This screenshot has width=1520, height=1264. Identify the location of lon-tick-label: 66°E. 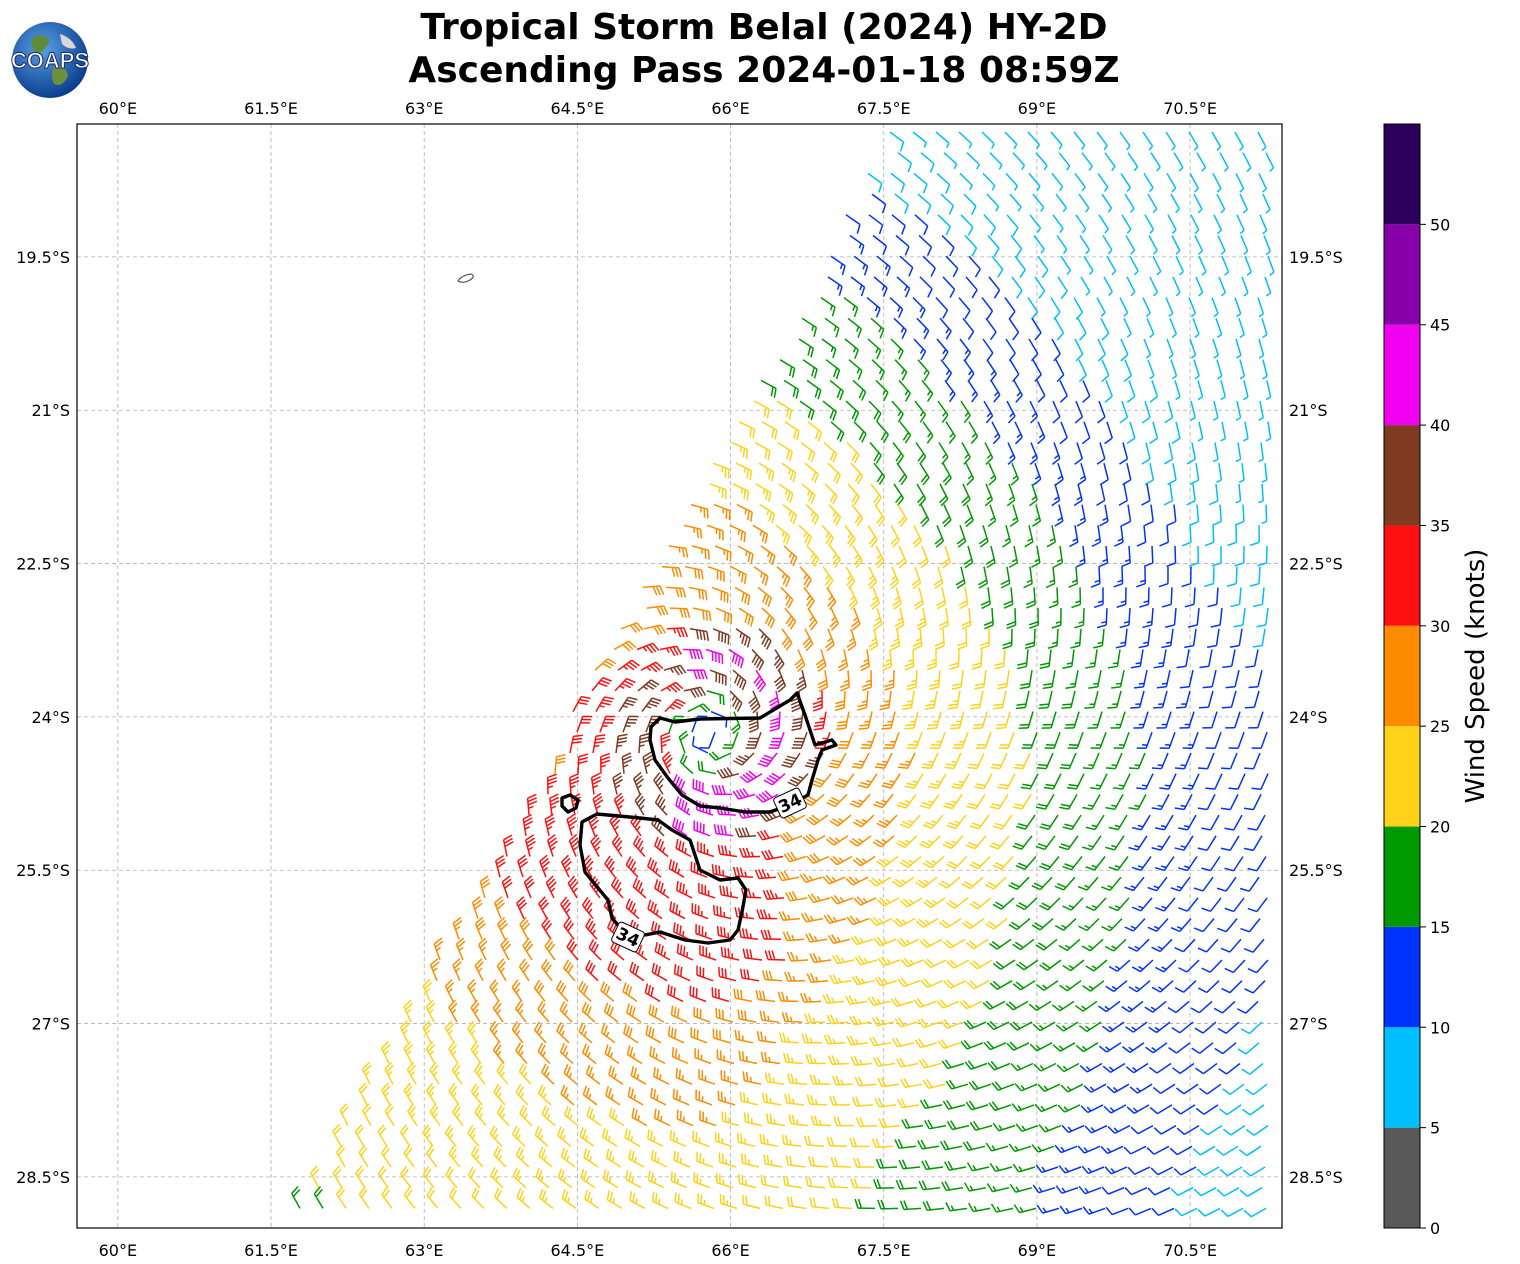
(730, 1250).